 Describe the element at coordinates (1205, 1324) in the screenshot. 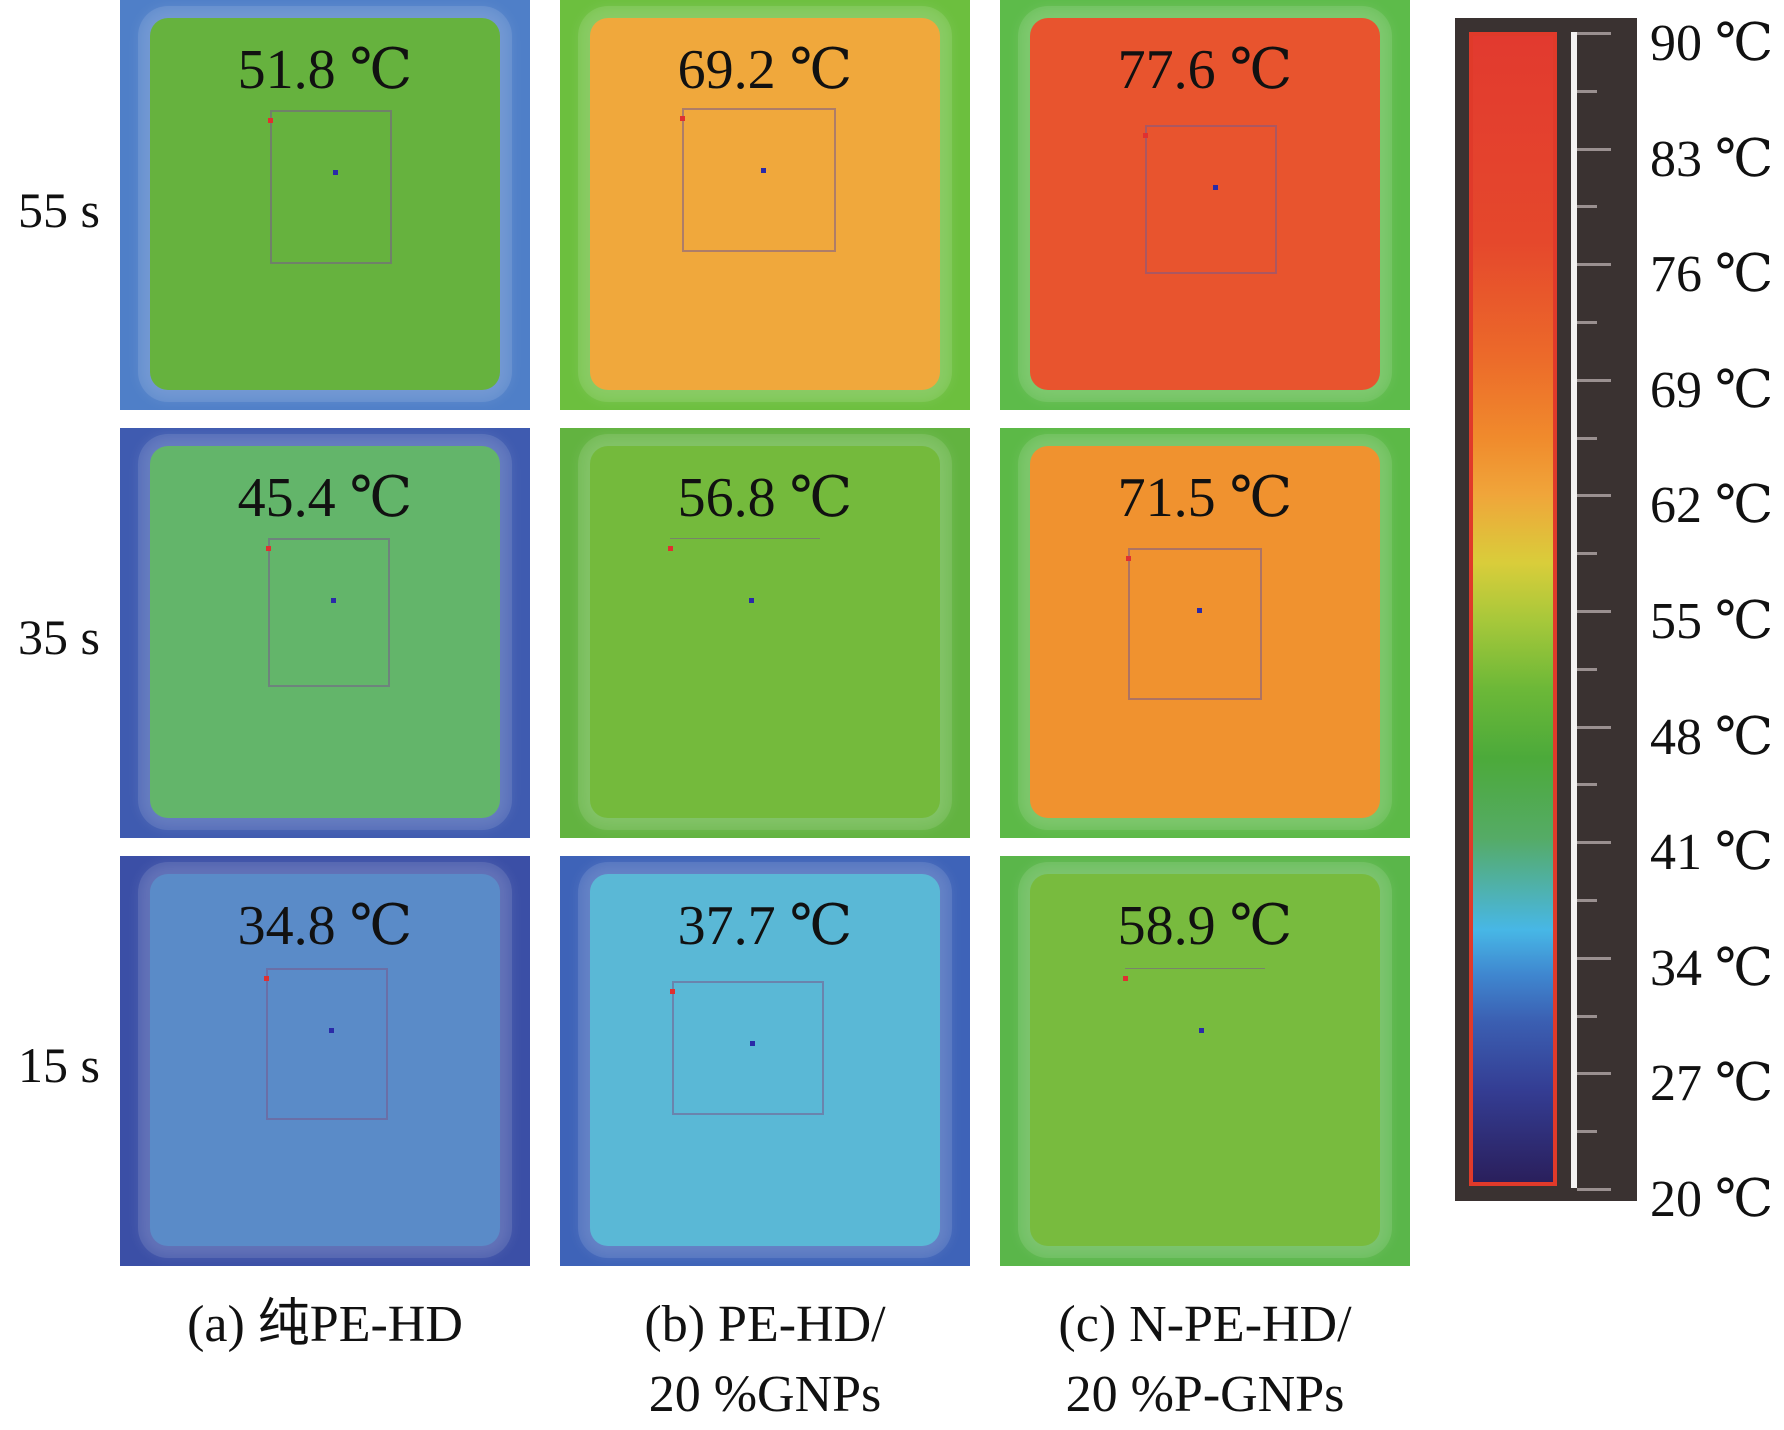

I see `caption-c-line1: (c) N-PE-HD/` at that location.